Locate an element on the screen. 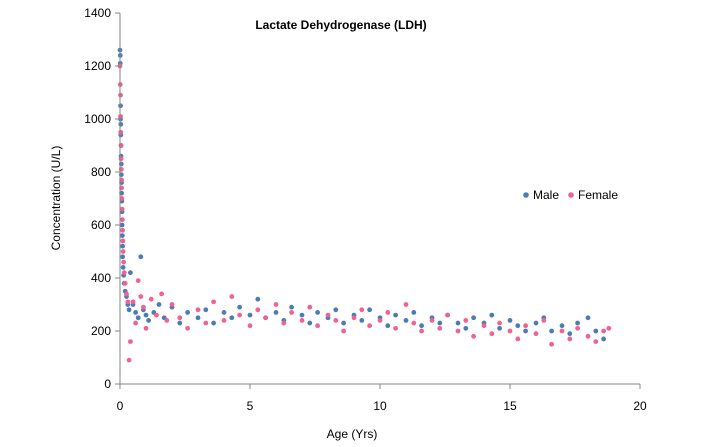 The image size is (703, 447). y-tick-label: 1400 is located at coordinates (97, 13).